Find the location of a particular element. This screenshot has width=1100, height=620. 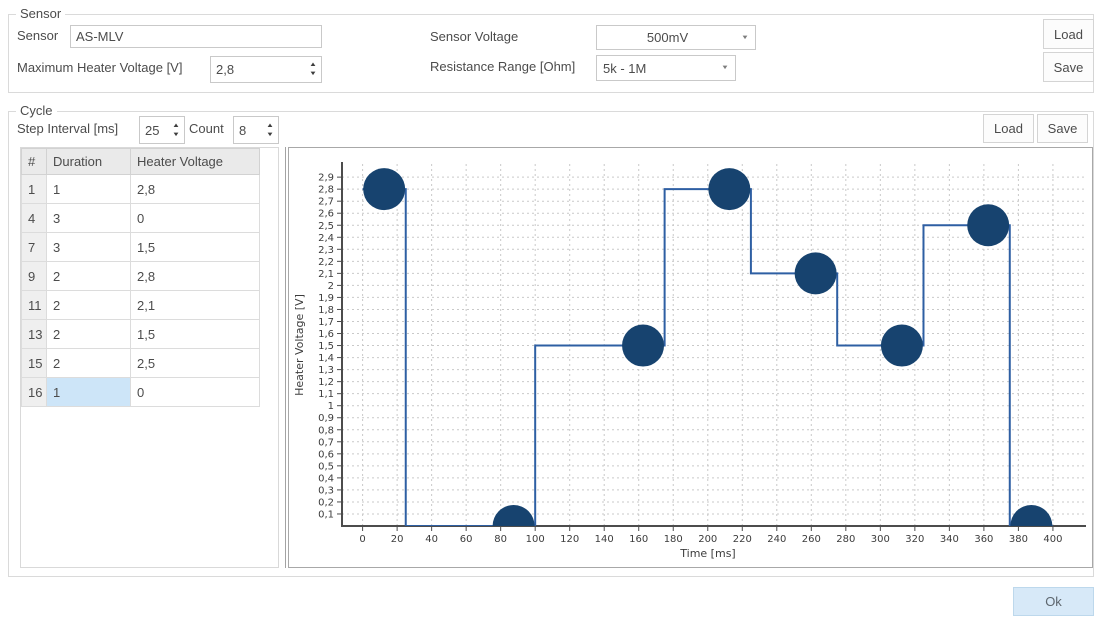

cycle-save-button: Save is located at coordinates (1062, 128).